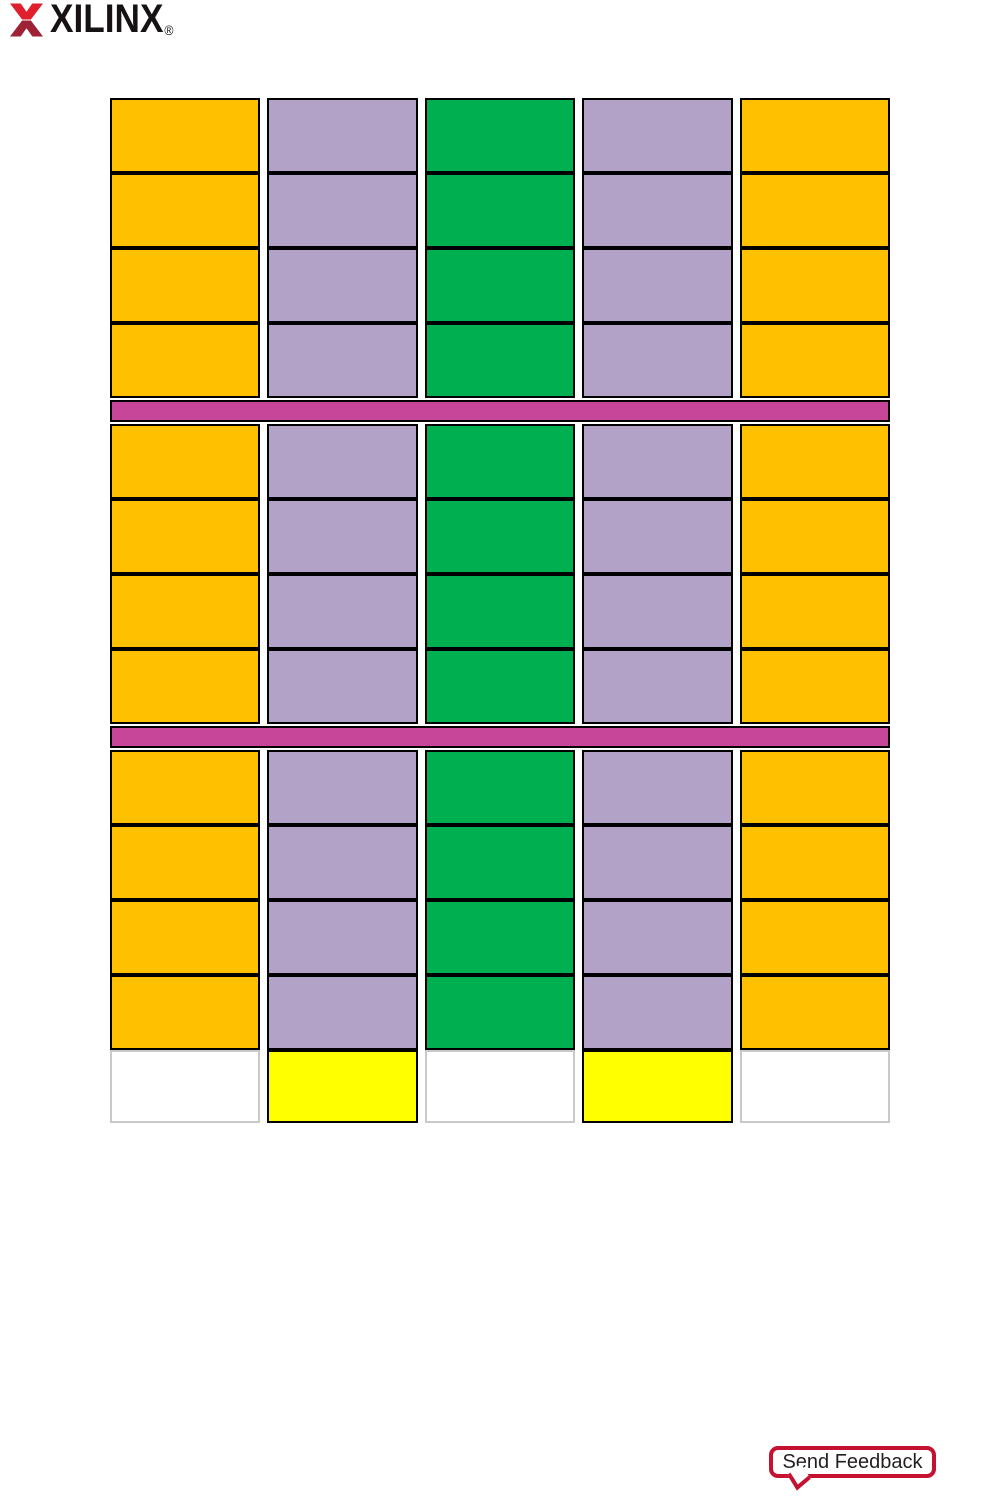  I want to click on xilinx-wordmark: XILINX, so click(107, 20).